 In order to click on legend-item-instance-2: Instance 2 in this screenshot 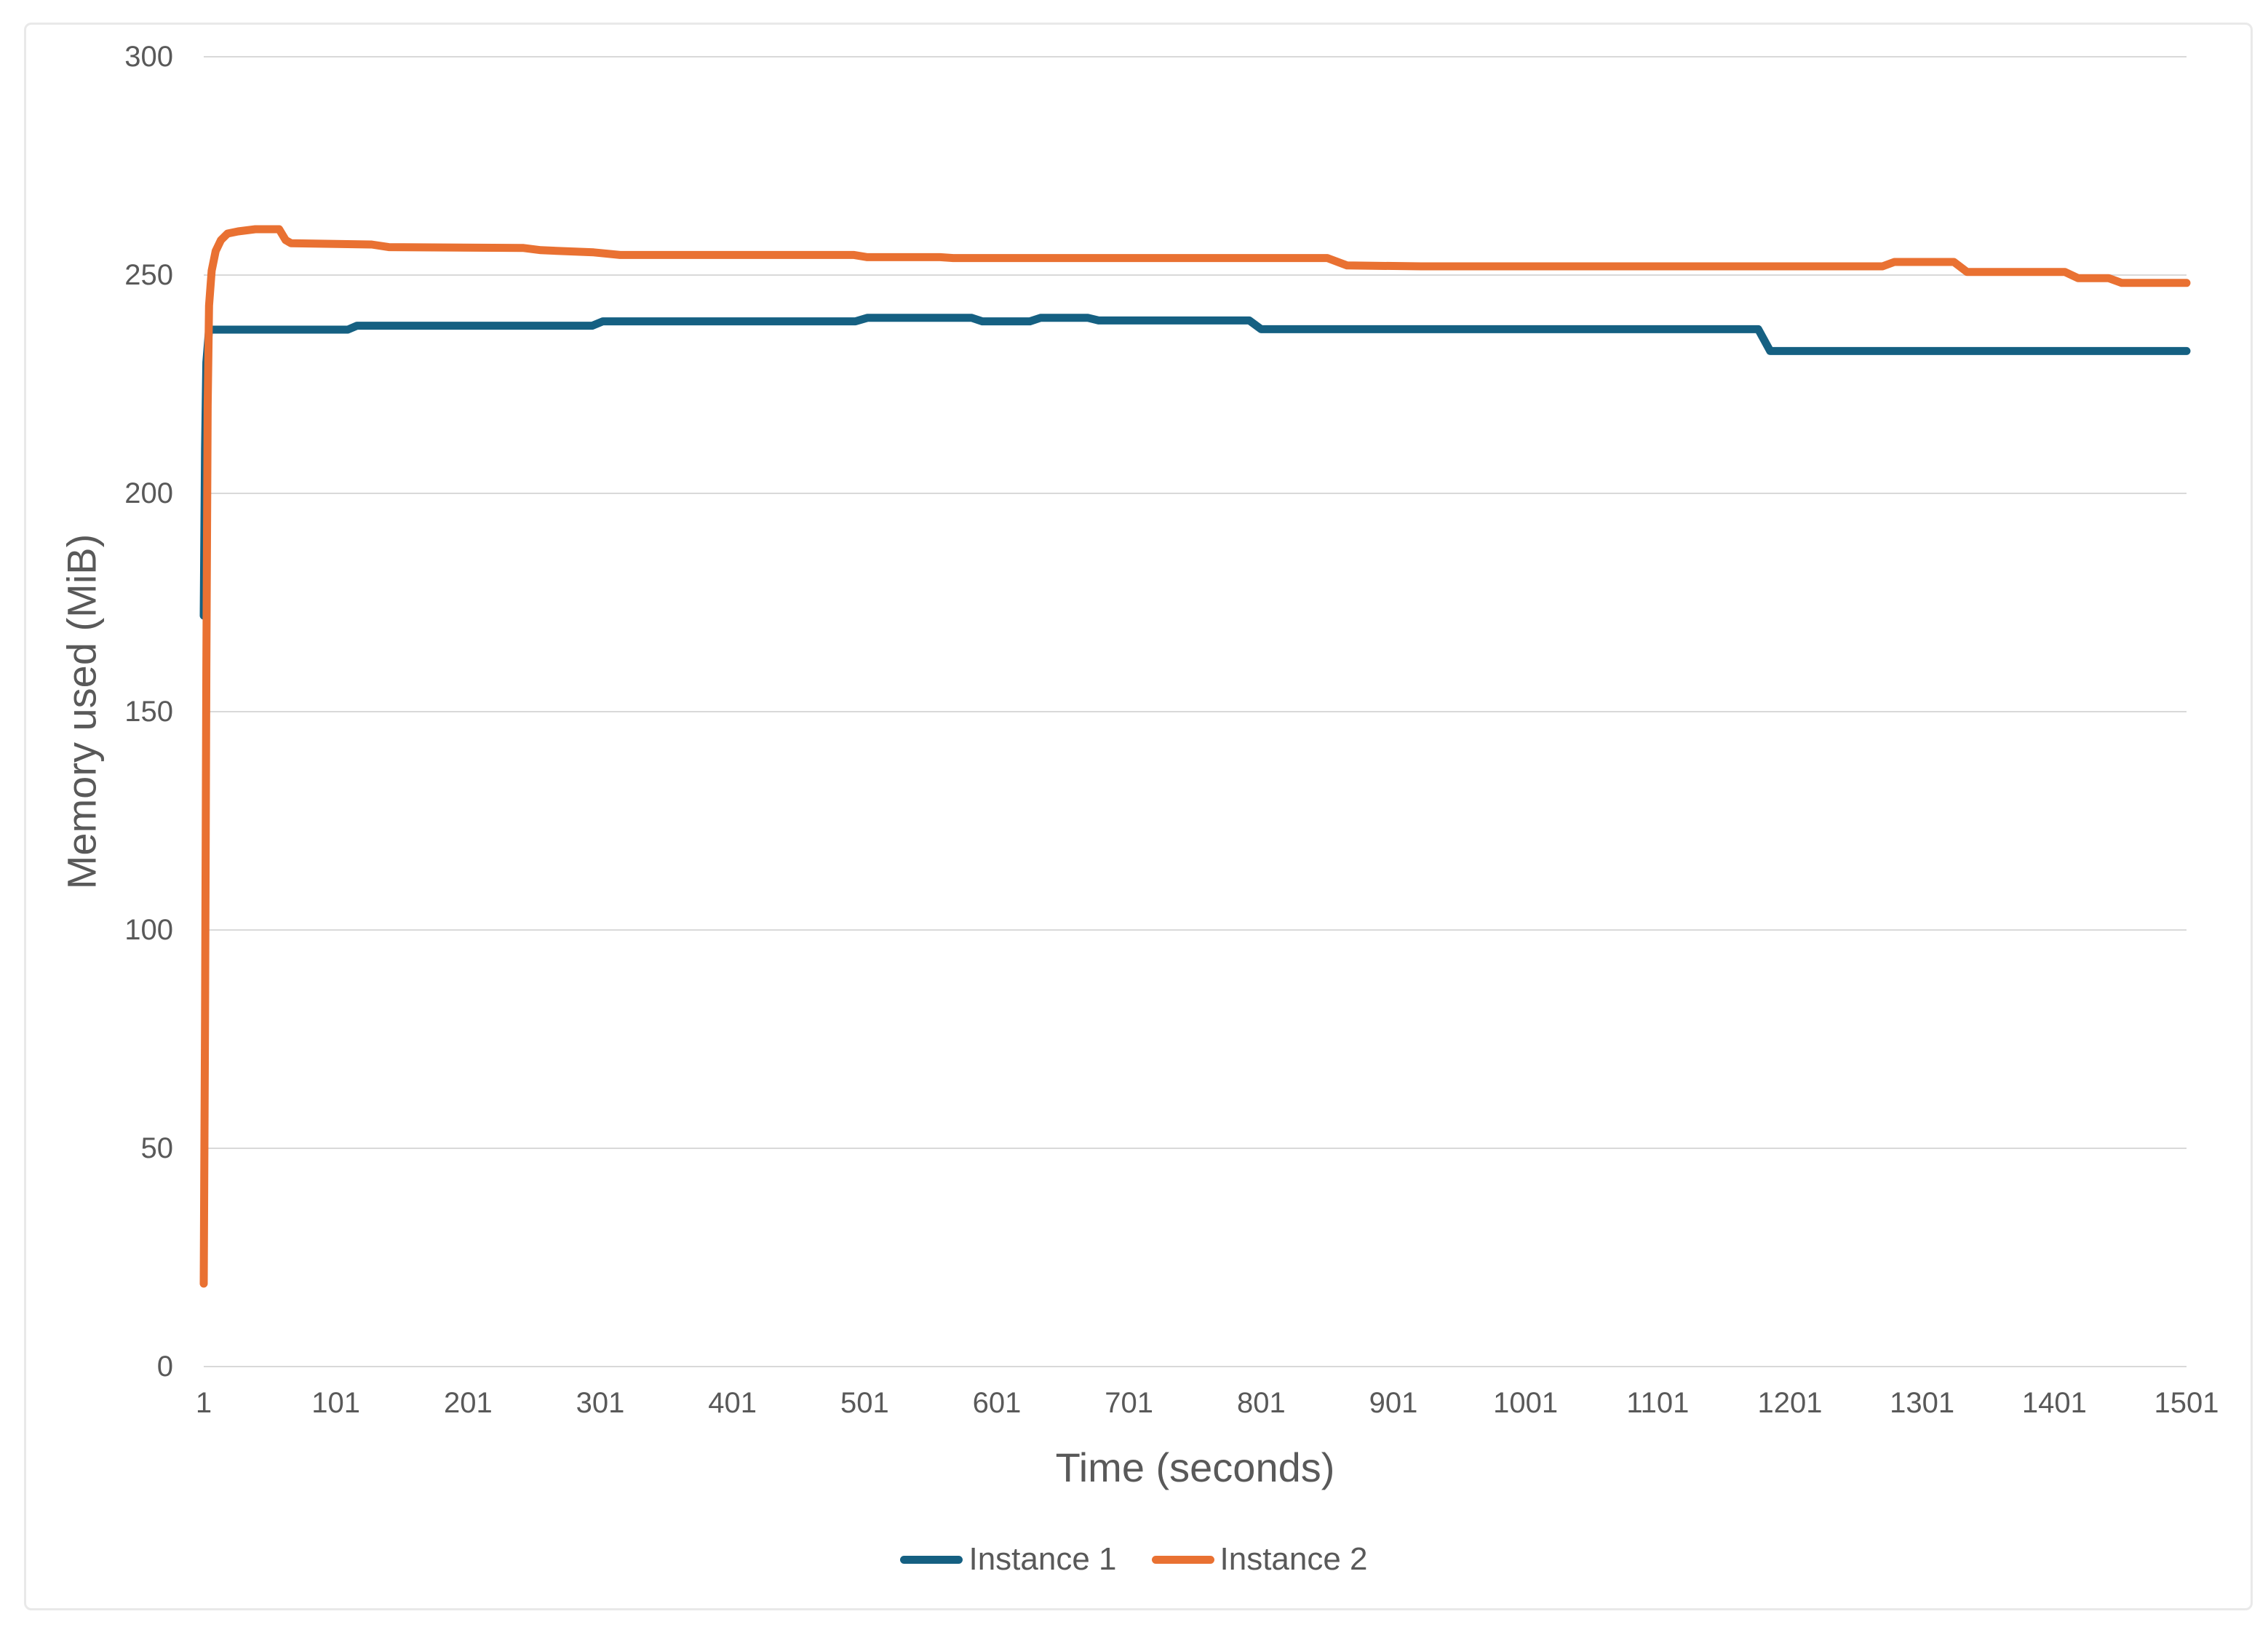, I will do `click(1259, 1559)`.